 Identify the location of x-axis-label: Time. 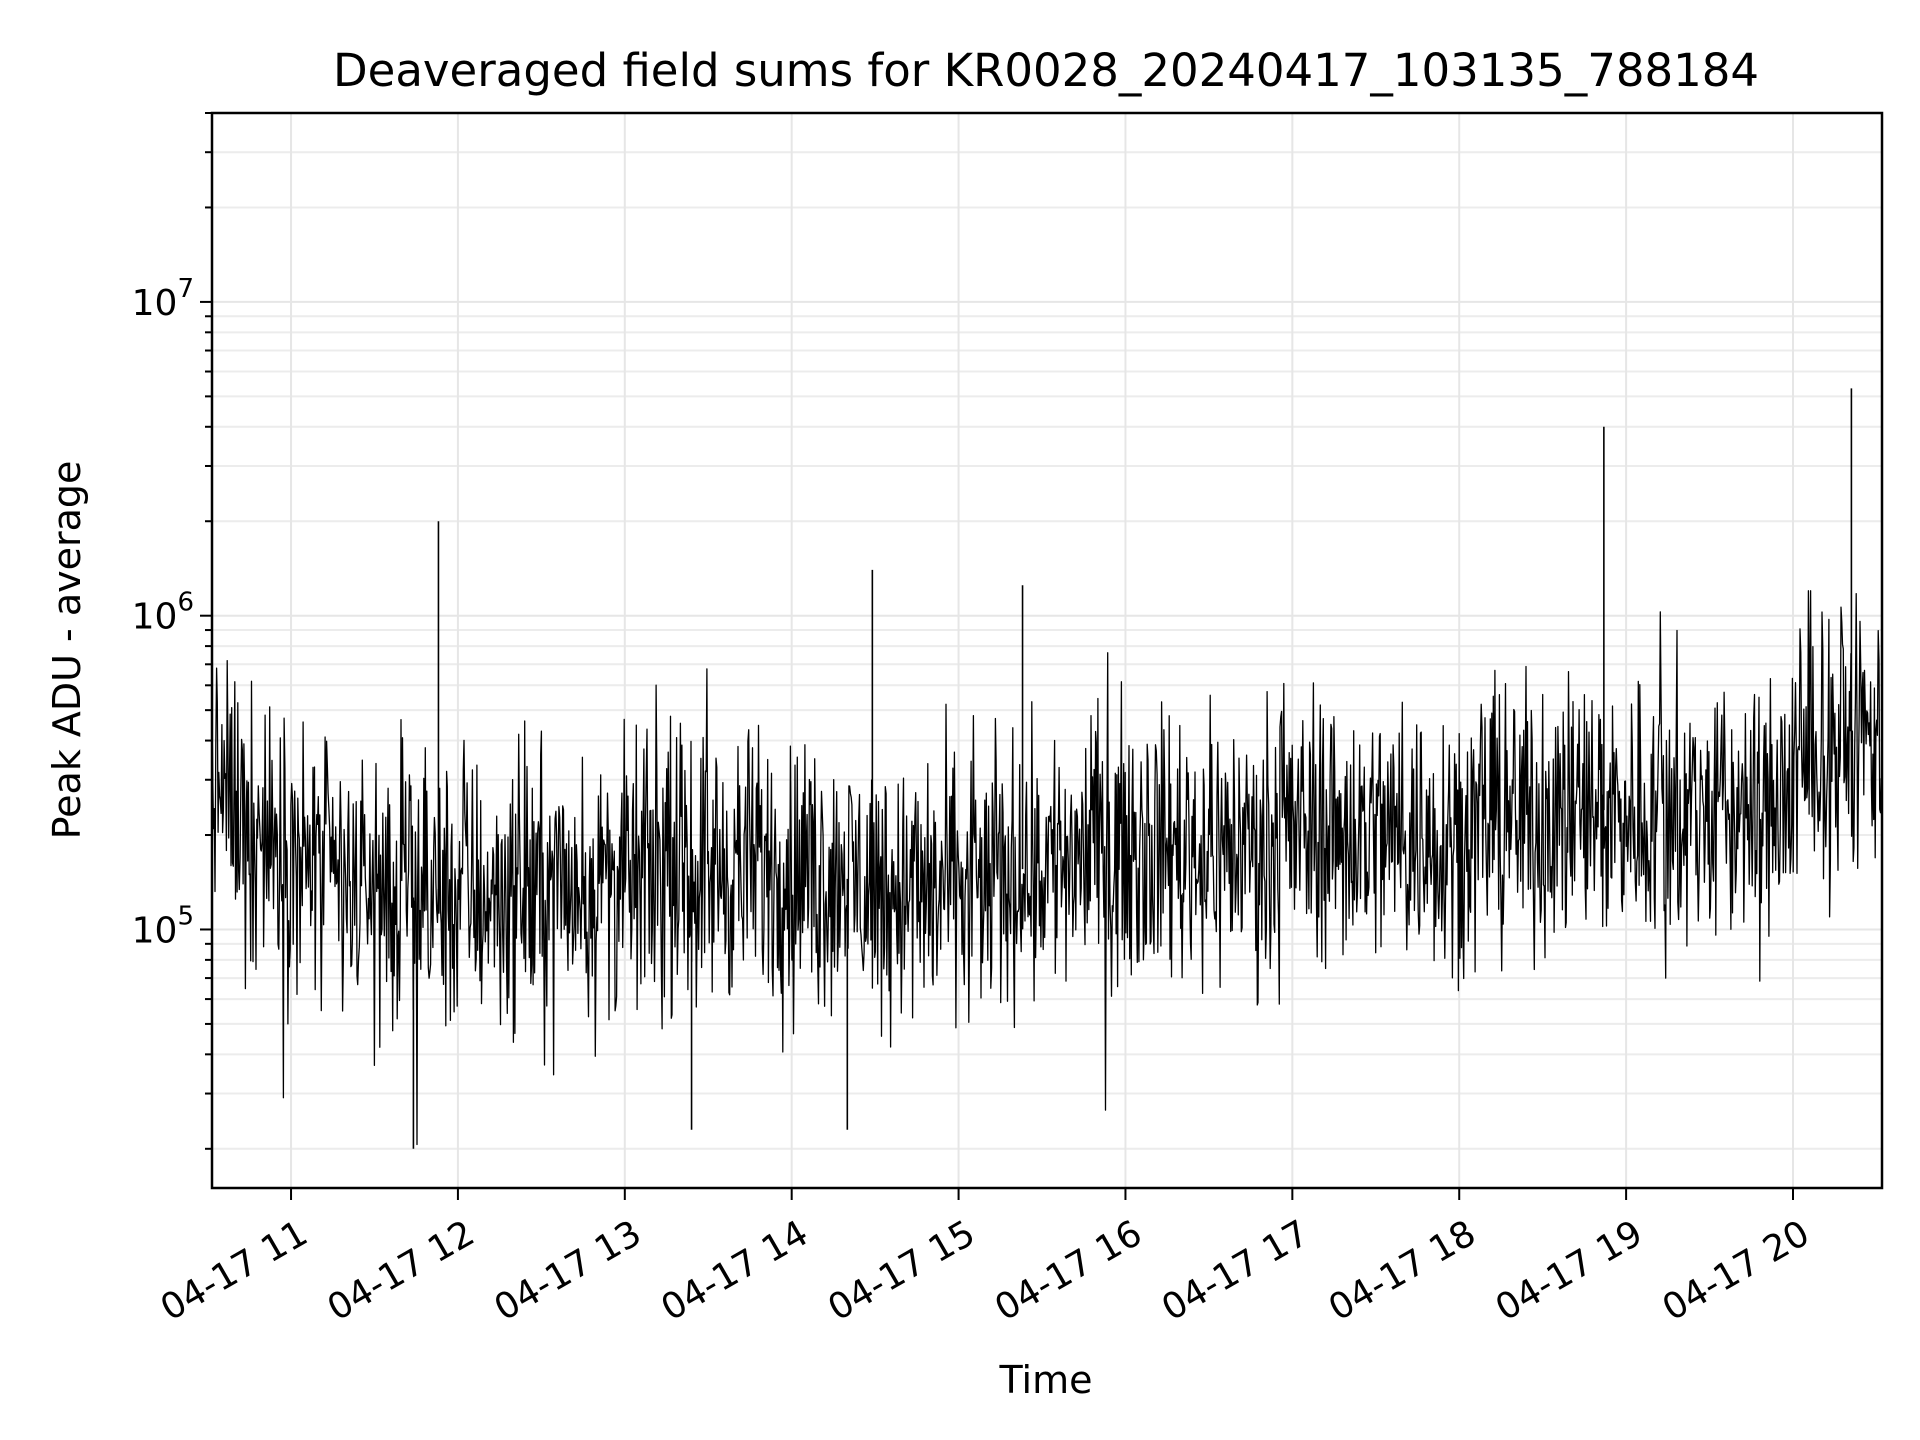
(1046, 1380).